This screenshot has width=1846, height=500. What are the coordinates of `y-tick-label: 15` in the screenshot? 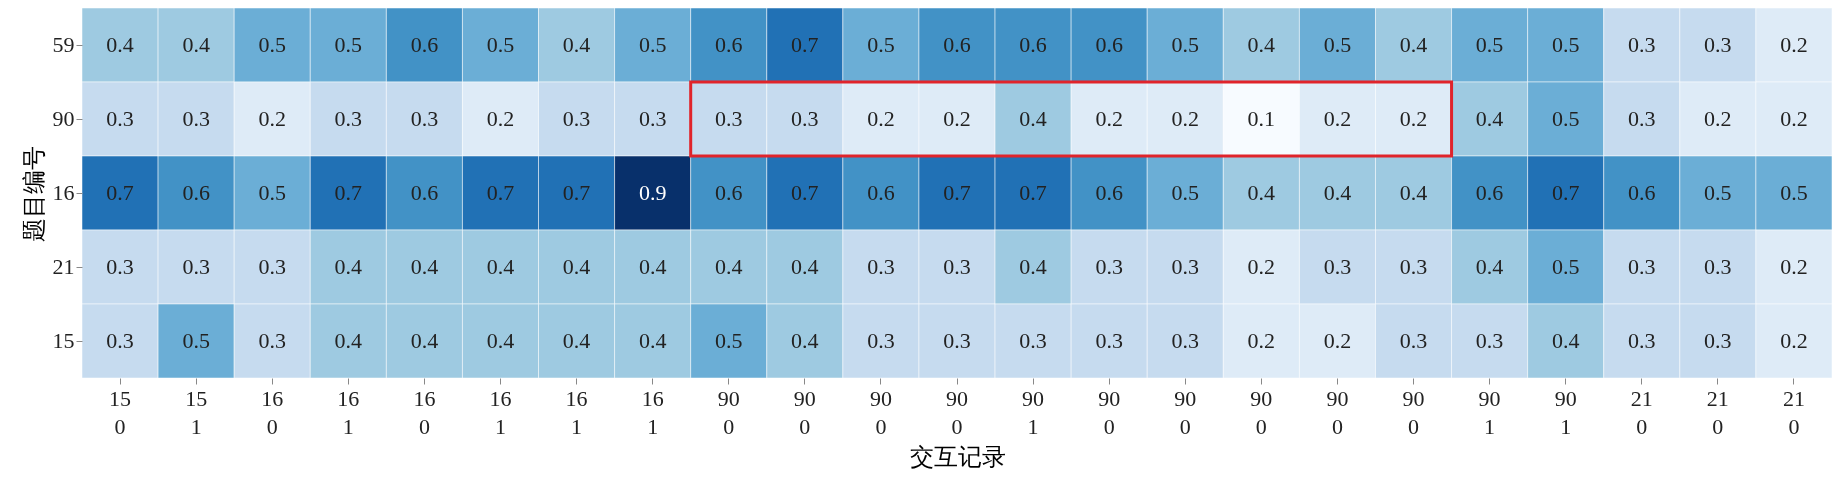 It's located at (63, 340).